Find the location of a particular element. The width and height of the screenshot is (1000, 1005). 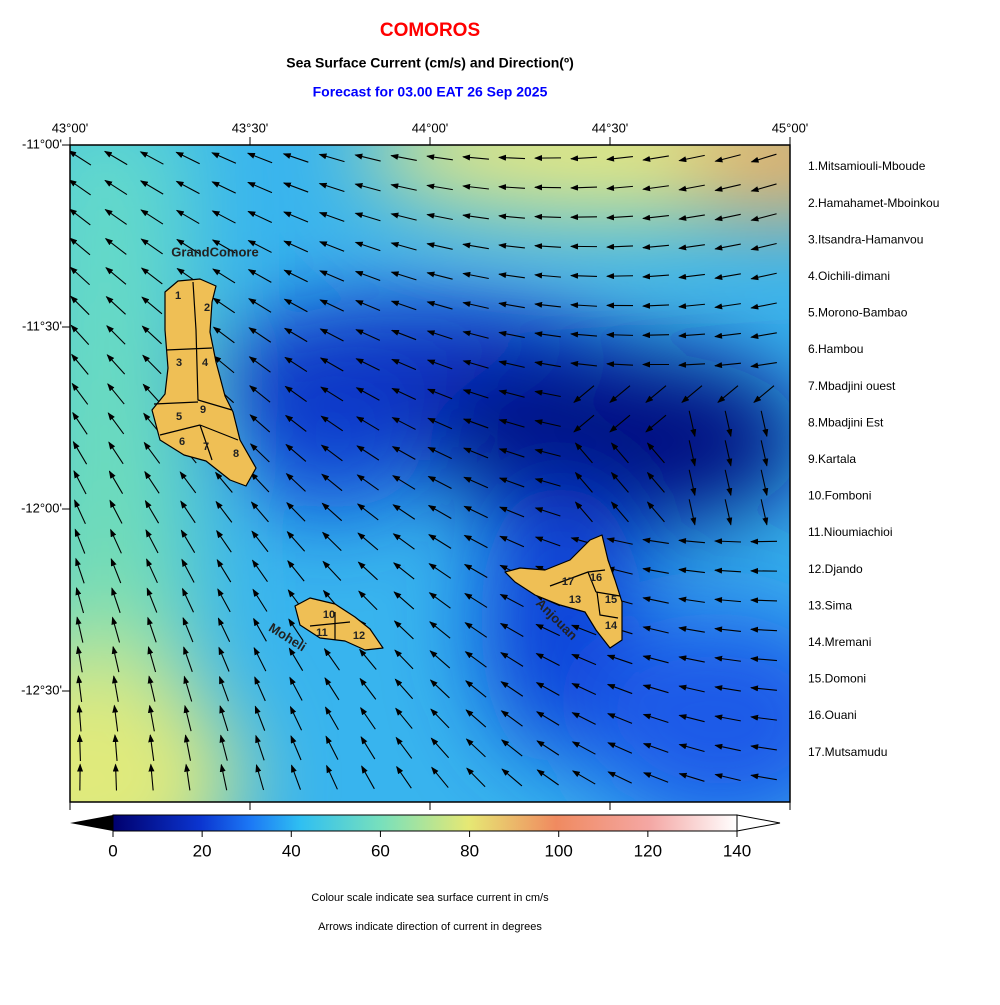

colorbar-under is located at coordinates (91, 823).